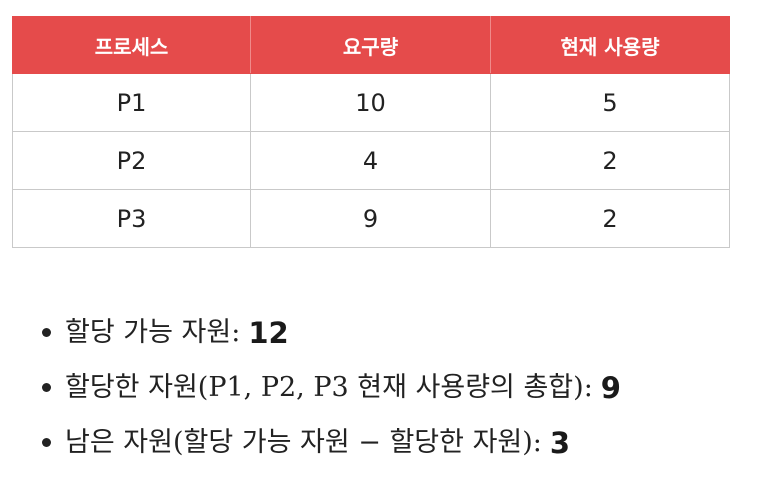 The image size is (767, 482). Describe the element at coordinates (331, 332) in the screenshot. I see `list-item: 할당 가능 자원:12` at that location.